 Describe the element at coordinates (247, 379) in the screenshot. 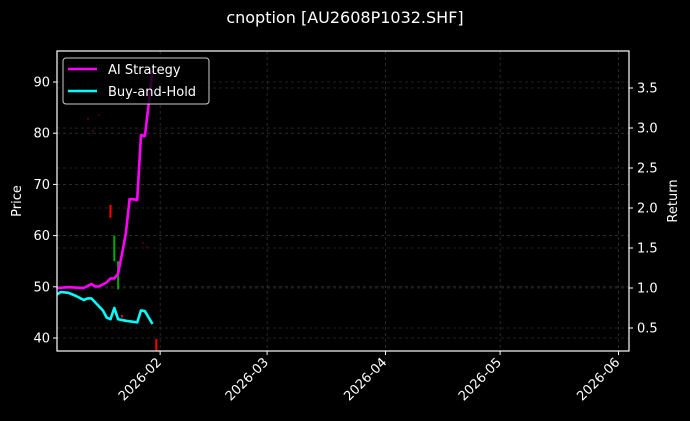

I see `x-axis-tick-label: 2026-03` at that location.